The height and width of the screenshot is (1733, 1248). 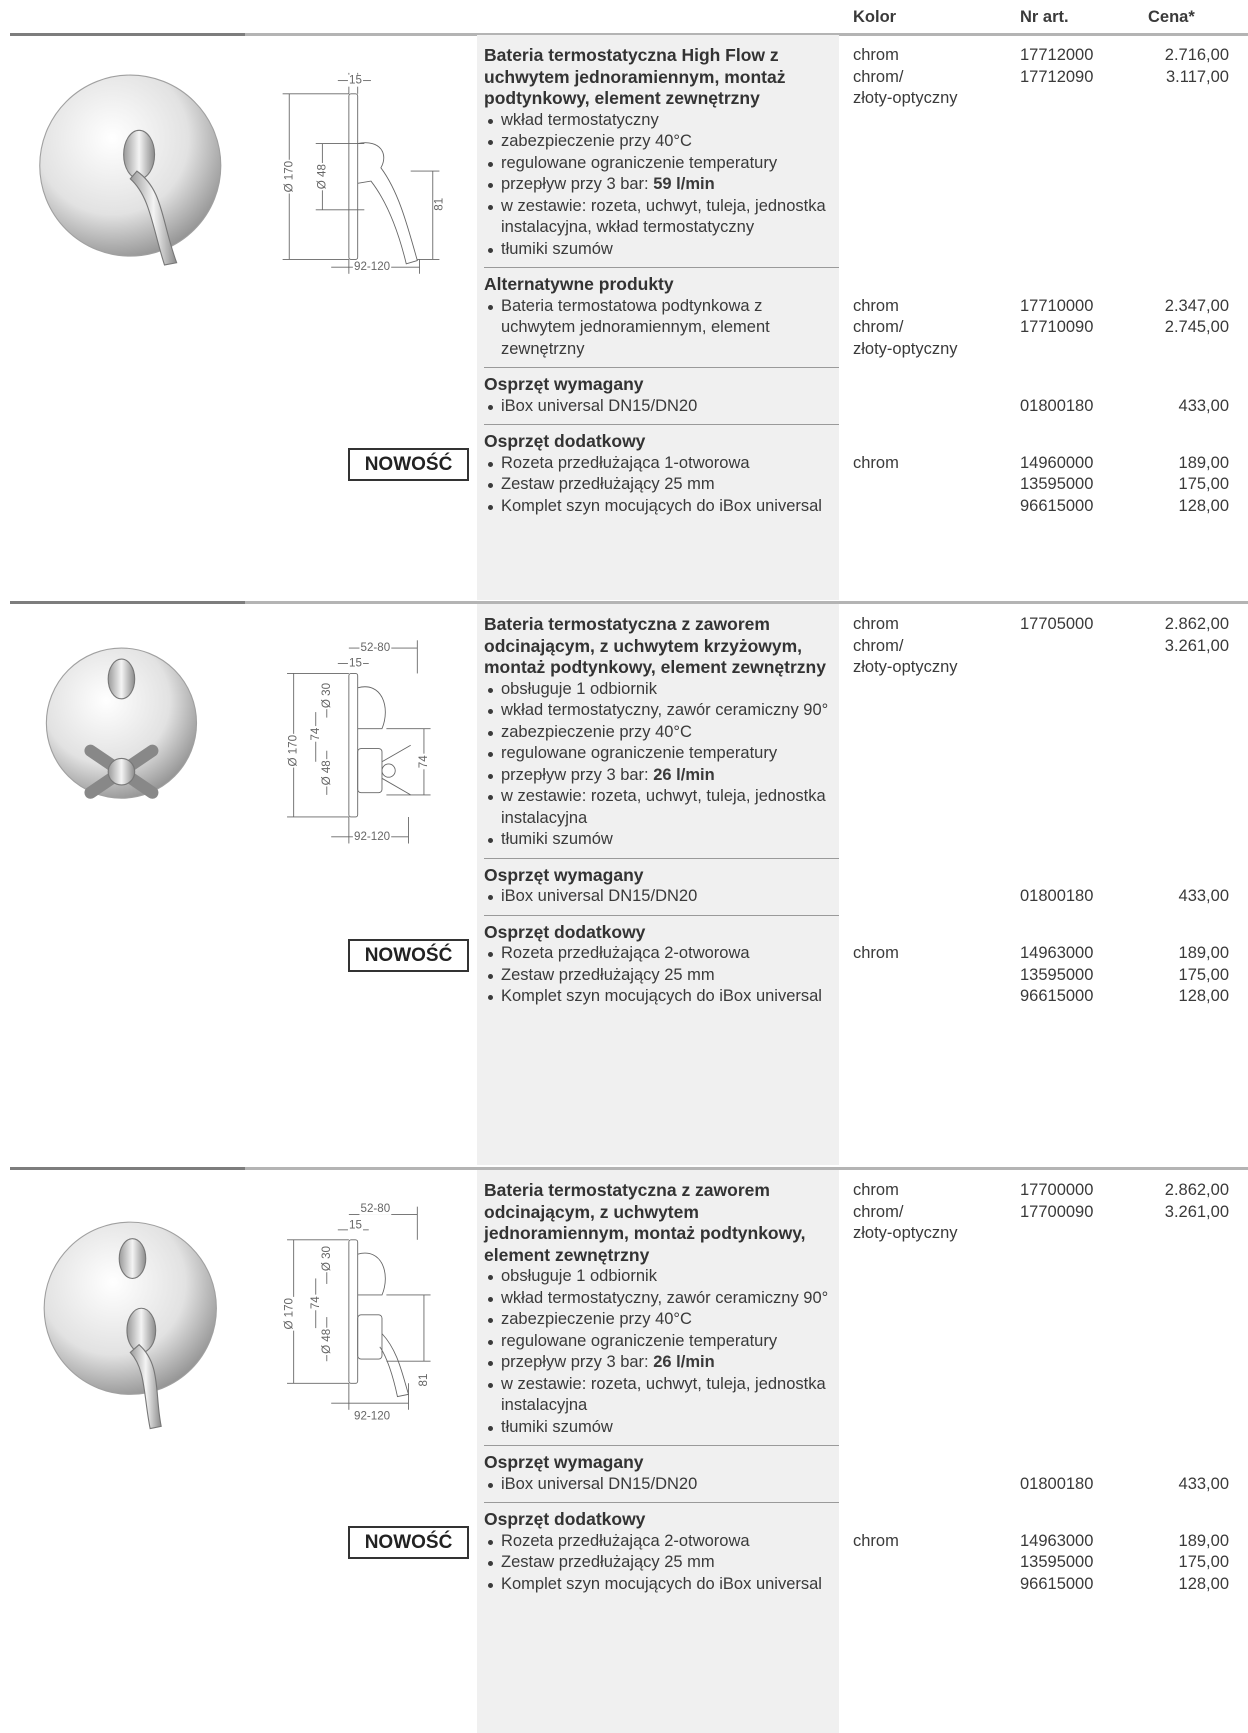 What do you see at coordinates (565, 1519) in the screenshot?
I see `group-title: Osprzęt dodatkowy` at bounding box center [565, 1519].